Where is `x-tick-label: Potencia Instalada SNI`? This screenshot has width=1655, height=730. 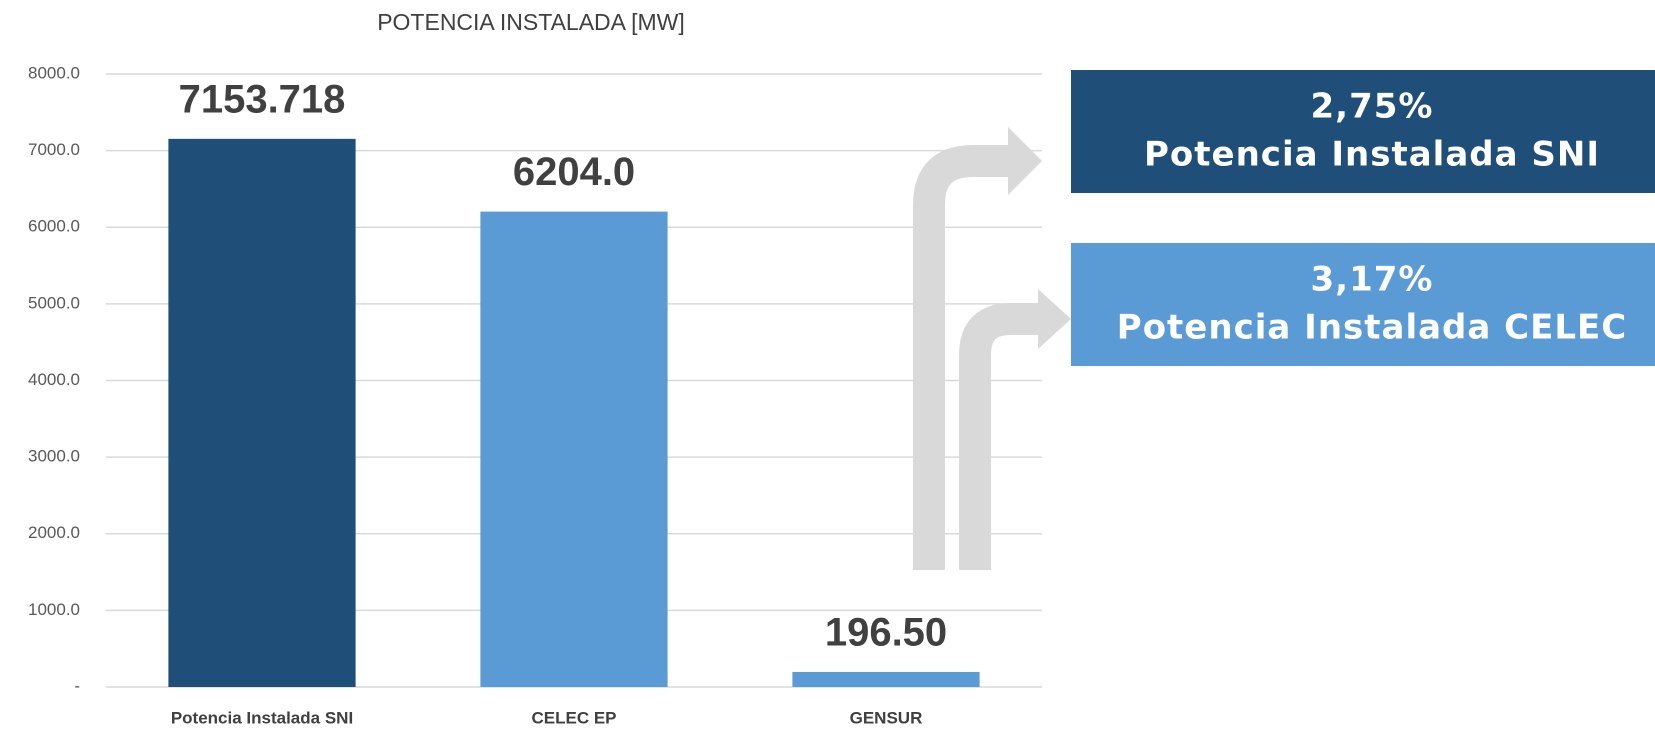
x-tick-label: Potencia Instalada SNI is located at coordinates (262, 717).